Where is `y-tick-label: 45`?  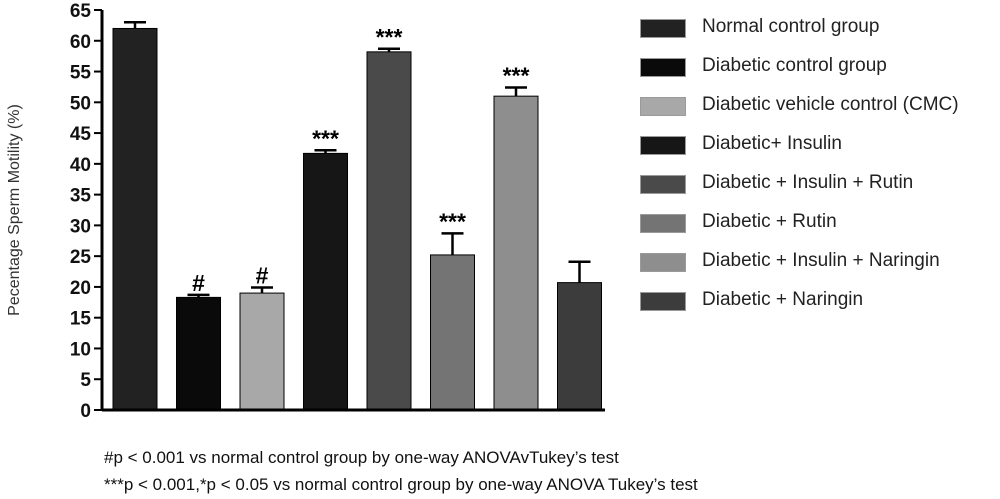
y-tick-label: 45 is located at coordinates (81, 134).